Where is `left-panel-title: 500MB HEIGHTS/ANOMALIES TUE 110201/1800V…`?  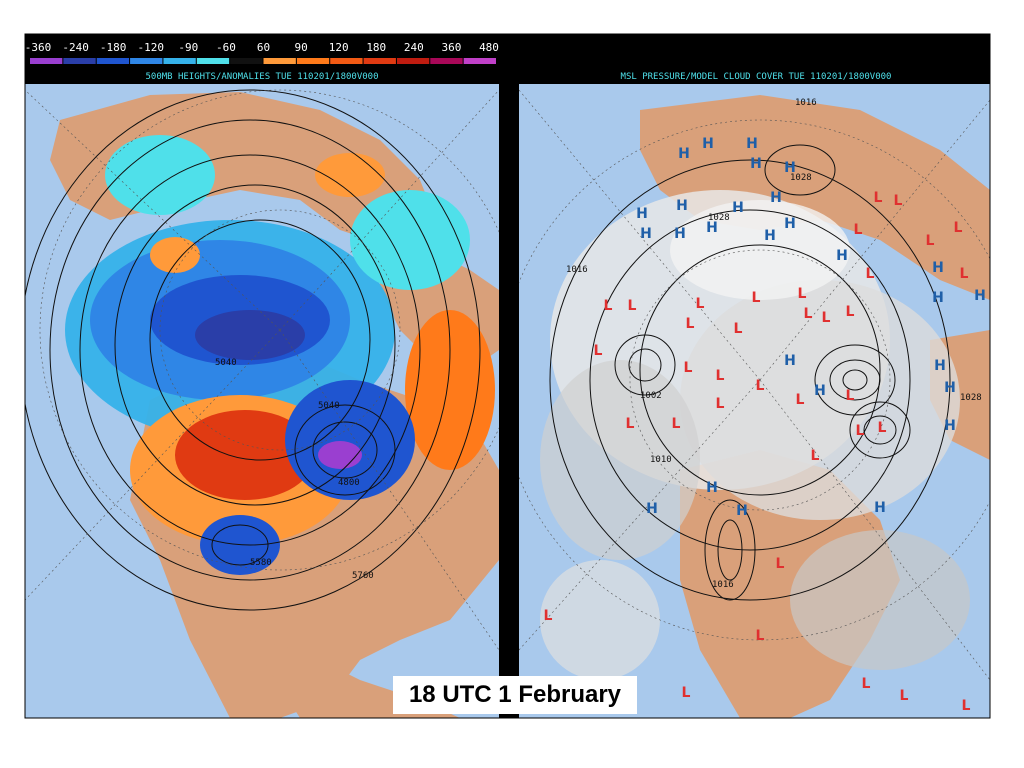
left-panel-title: 500MB HEIGHTS/ANOMALIES TUE 110201/1800V… is located at coordinates (262, 77).